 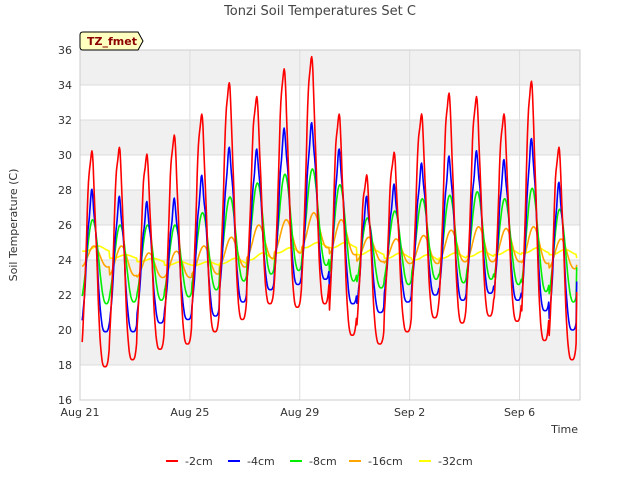 I want to click on legend-item: -8cm, so click(x=313, y=461).